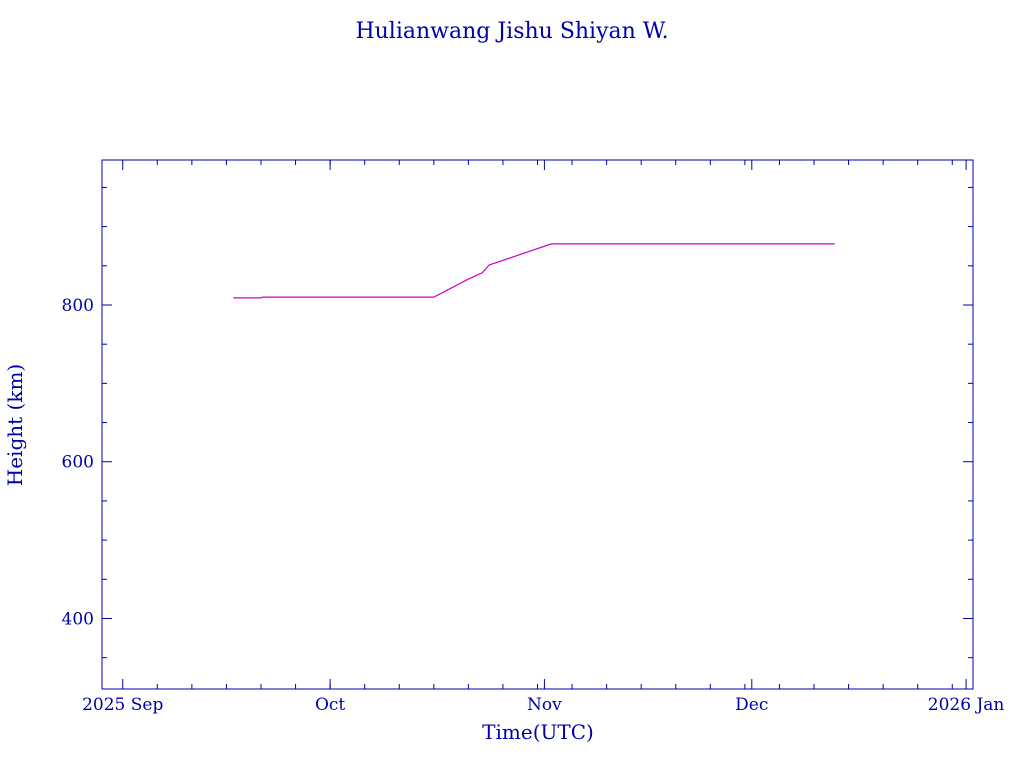  What do you see at coordinates (751, 705) in the screenshot?
I see `x-tick-label: Dec` at bounding box center [751, 705].